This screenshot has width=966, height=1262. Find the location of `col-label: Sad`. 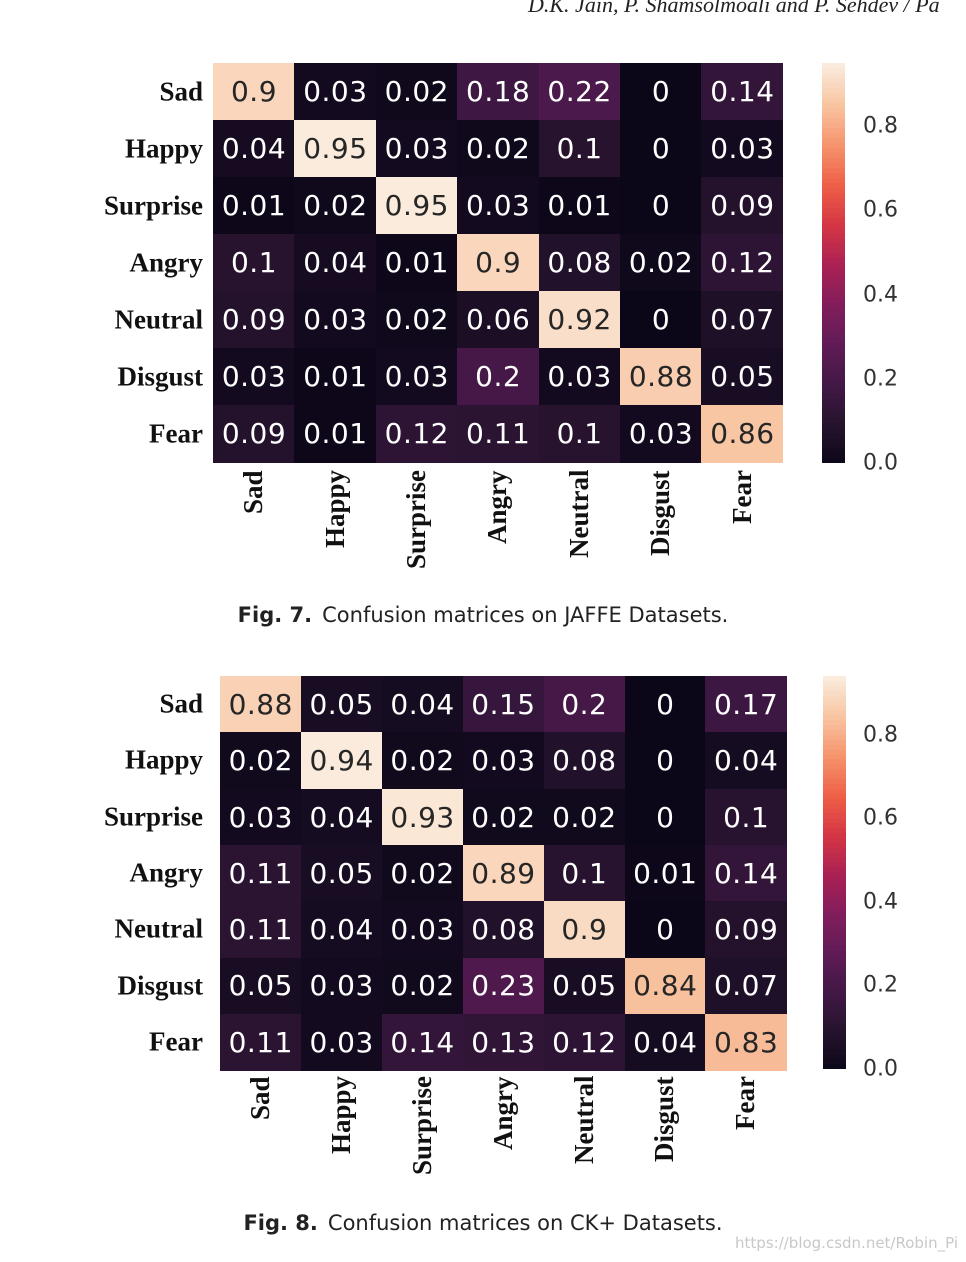

col-label: Sad is located at coordinates (253, 492).